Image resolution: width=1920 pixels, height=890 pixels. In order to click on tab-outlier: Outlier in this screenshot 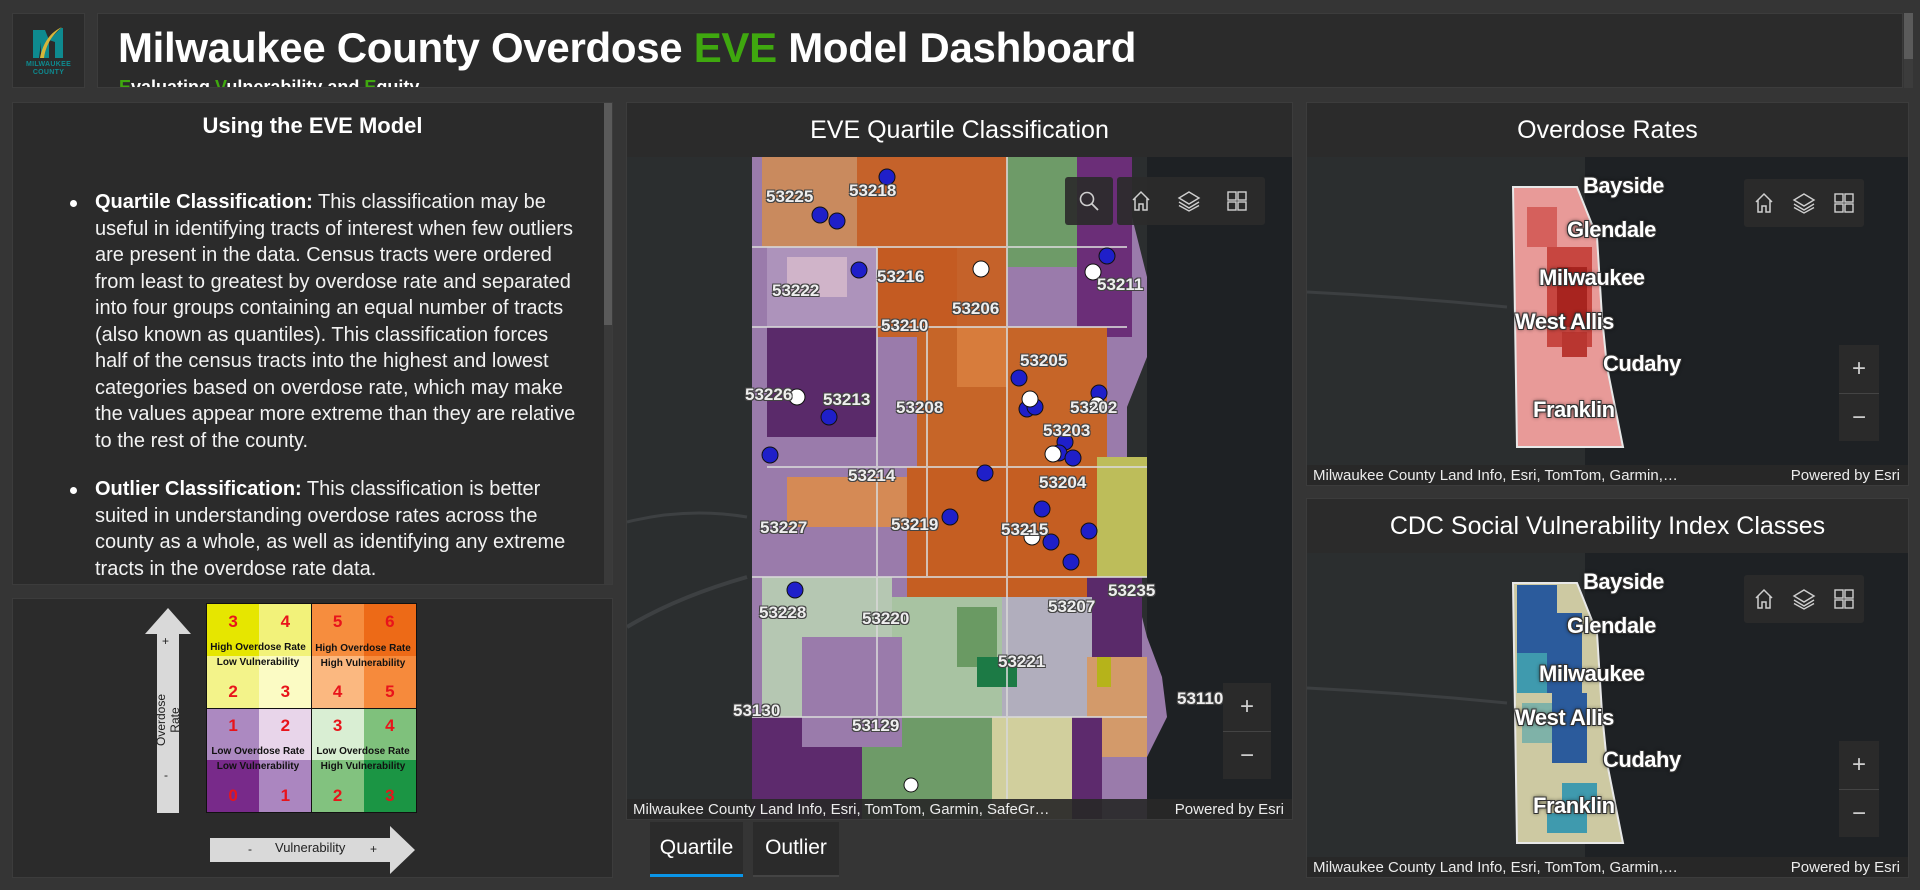, I will do `click(796, 849)`.